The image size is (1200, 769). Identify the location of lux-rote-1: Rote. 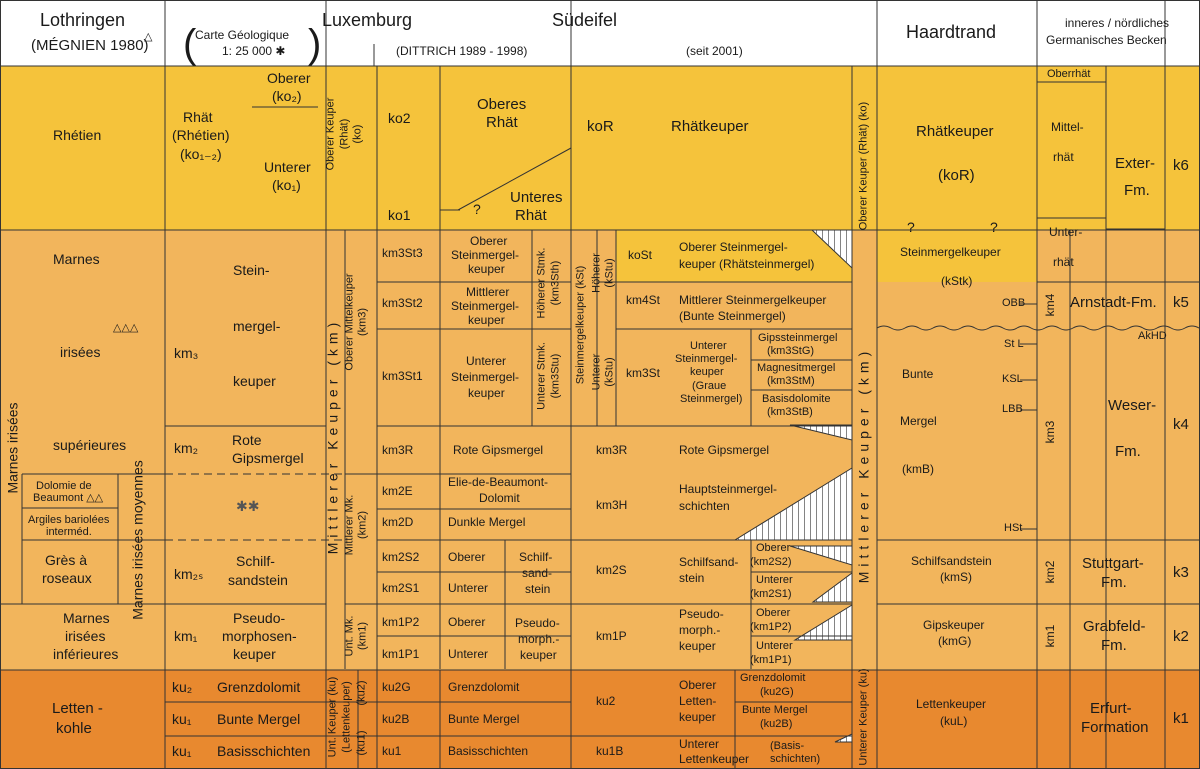
(247, 440).